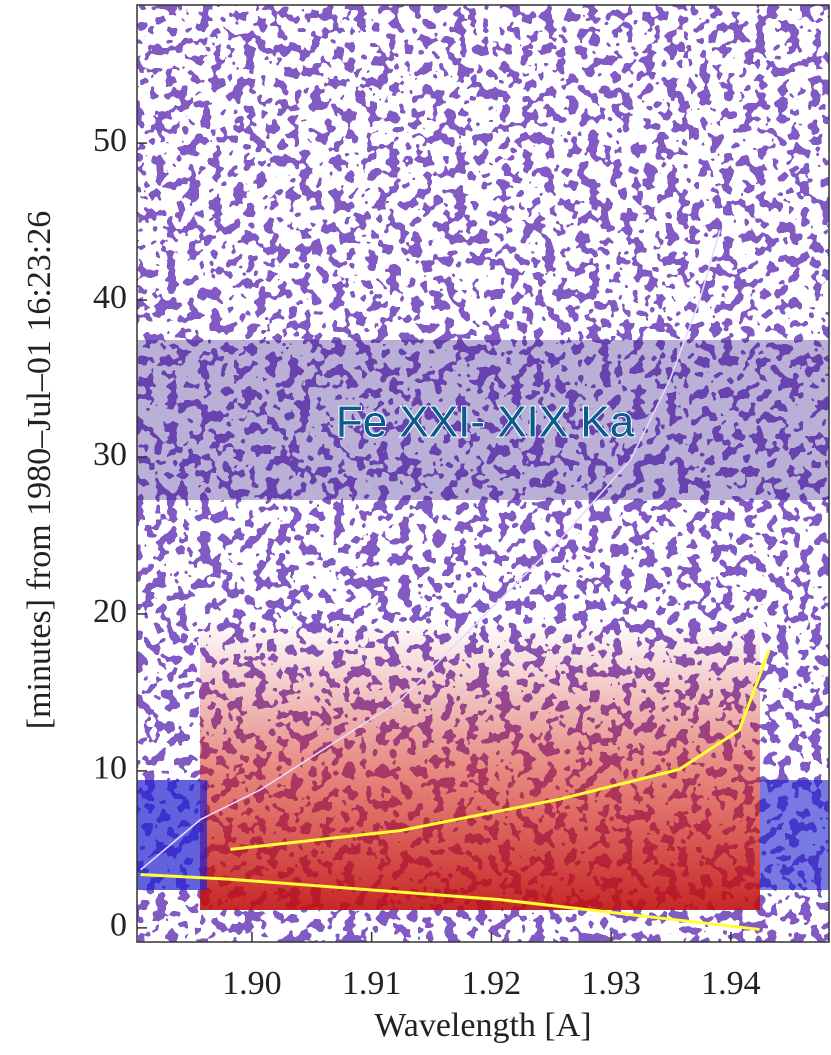  I want to click on x-tick-label: 1.94, so click(731, 983).